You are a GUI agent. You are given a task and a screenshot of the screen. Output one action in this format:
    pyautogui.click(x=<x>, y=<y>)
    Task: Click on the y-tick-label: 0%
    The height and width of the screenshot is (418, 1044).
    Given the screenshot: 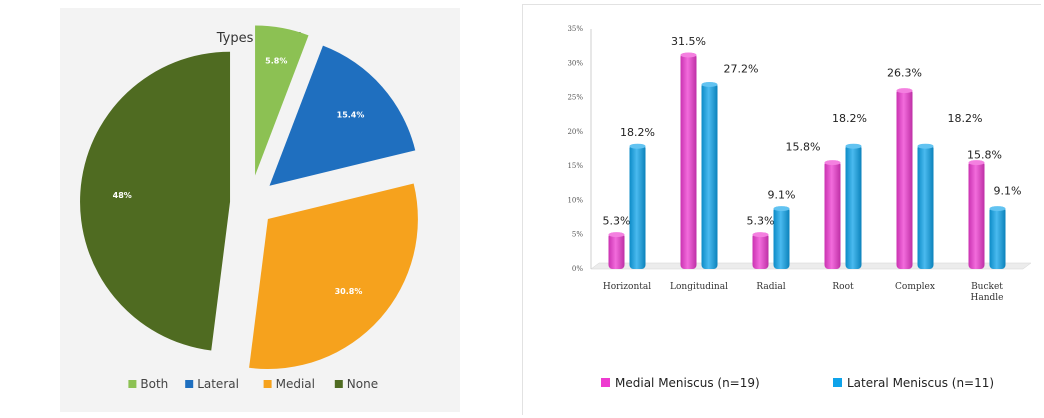 What is the action you would take?
    pyautogui.click(x=577, y=269)
    